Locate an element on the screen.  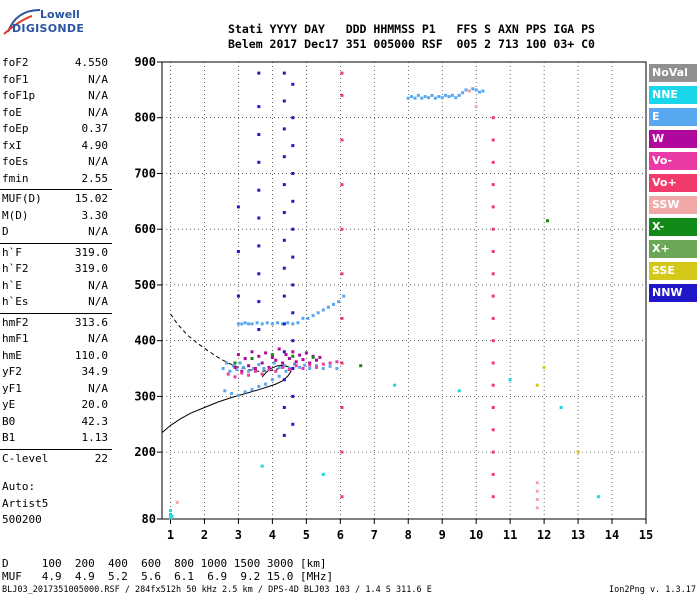
param-name: foEs is located at coordinates (15, 161).